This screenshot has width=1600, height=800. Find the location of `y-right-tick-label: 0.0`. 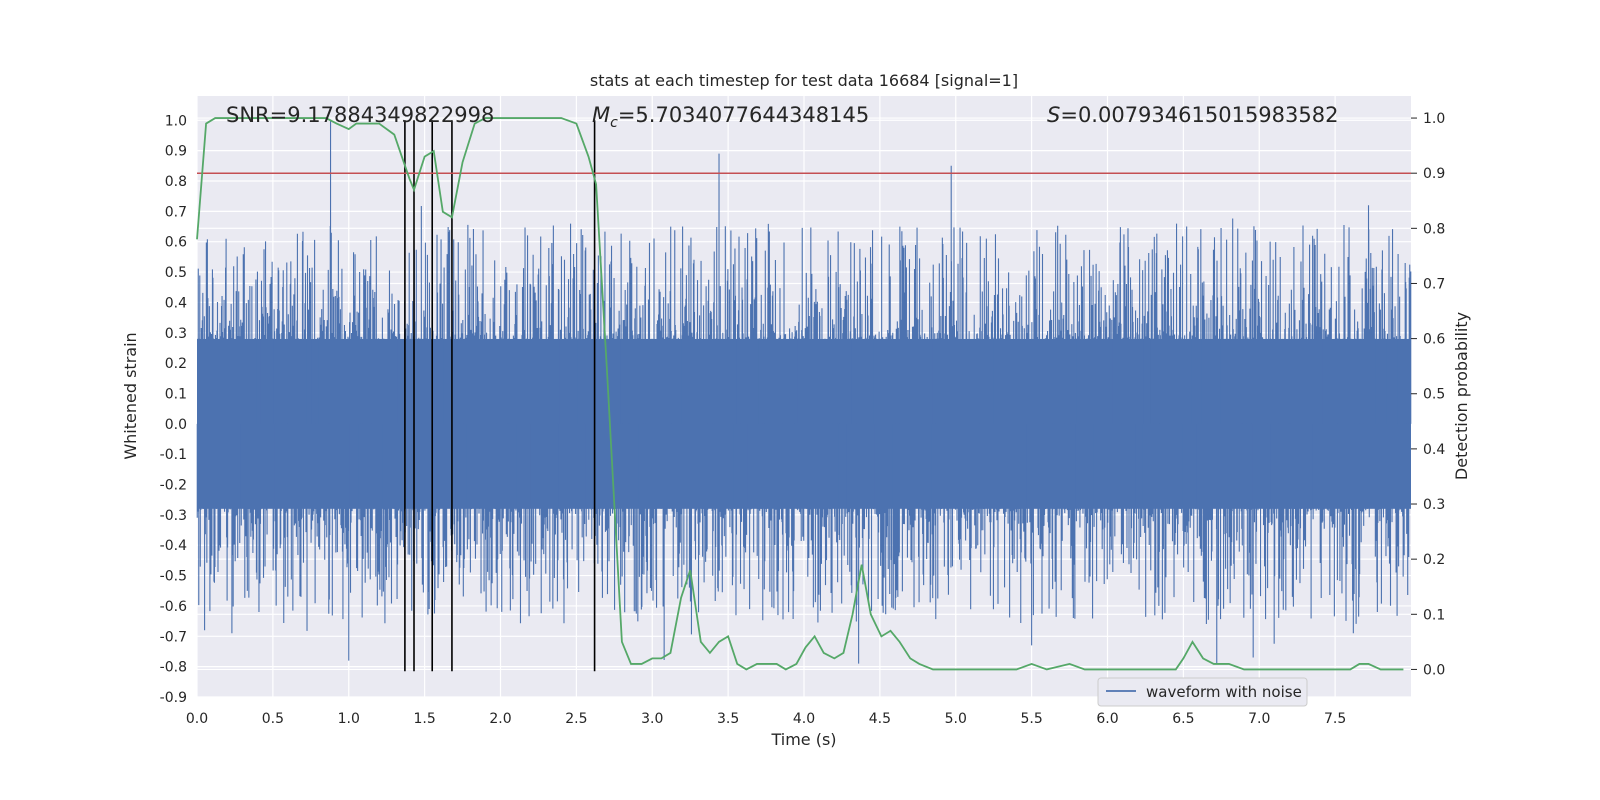

y-right-tick-label: 0.0 is located at coordinates (1434, 670).